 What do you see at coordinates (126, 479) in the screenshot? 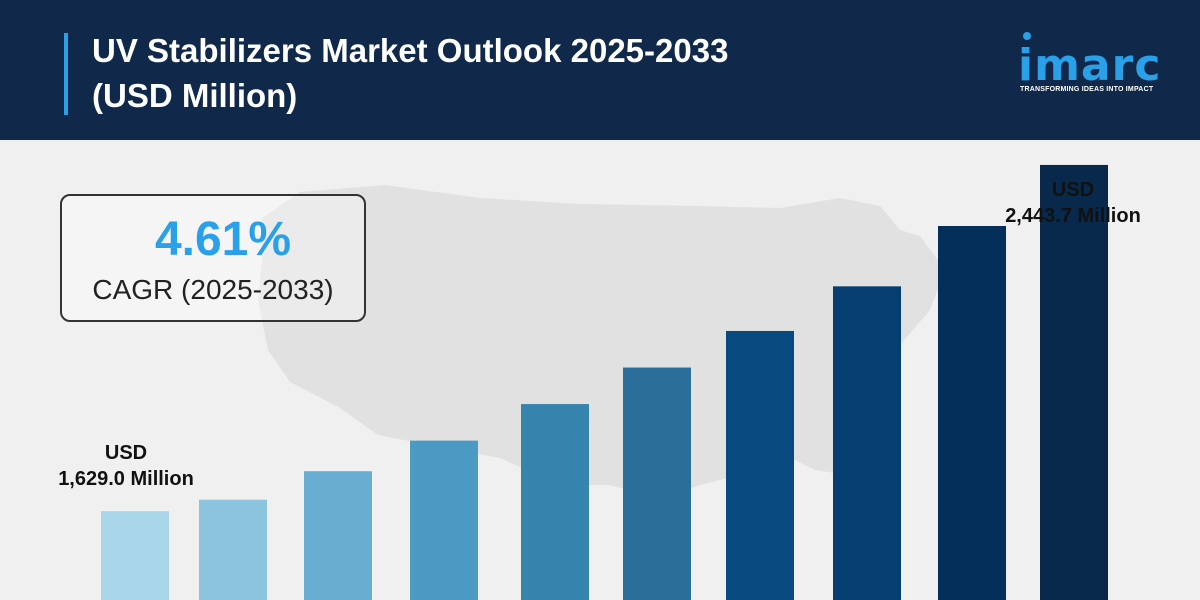
I see `start-value: 1,629.0 Million` at bounding box center [126, 479].